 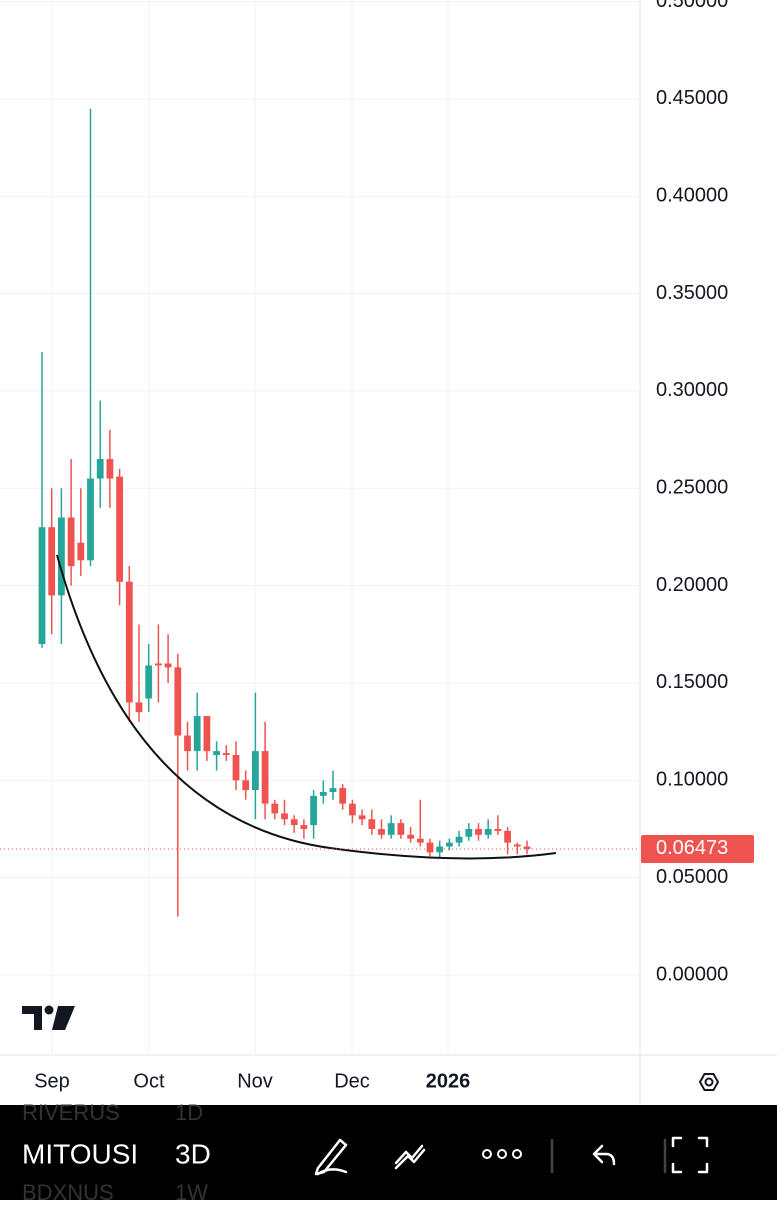 I want to click on symbol-ghost: BDXNUS, so click(x=68, y=1192).